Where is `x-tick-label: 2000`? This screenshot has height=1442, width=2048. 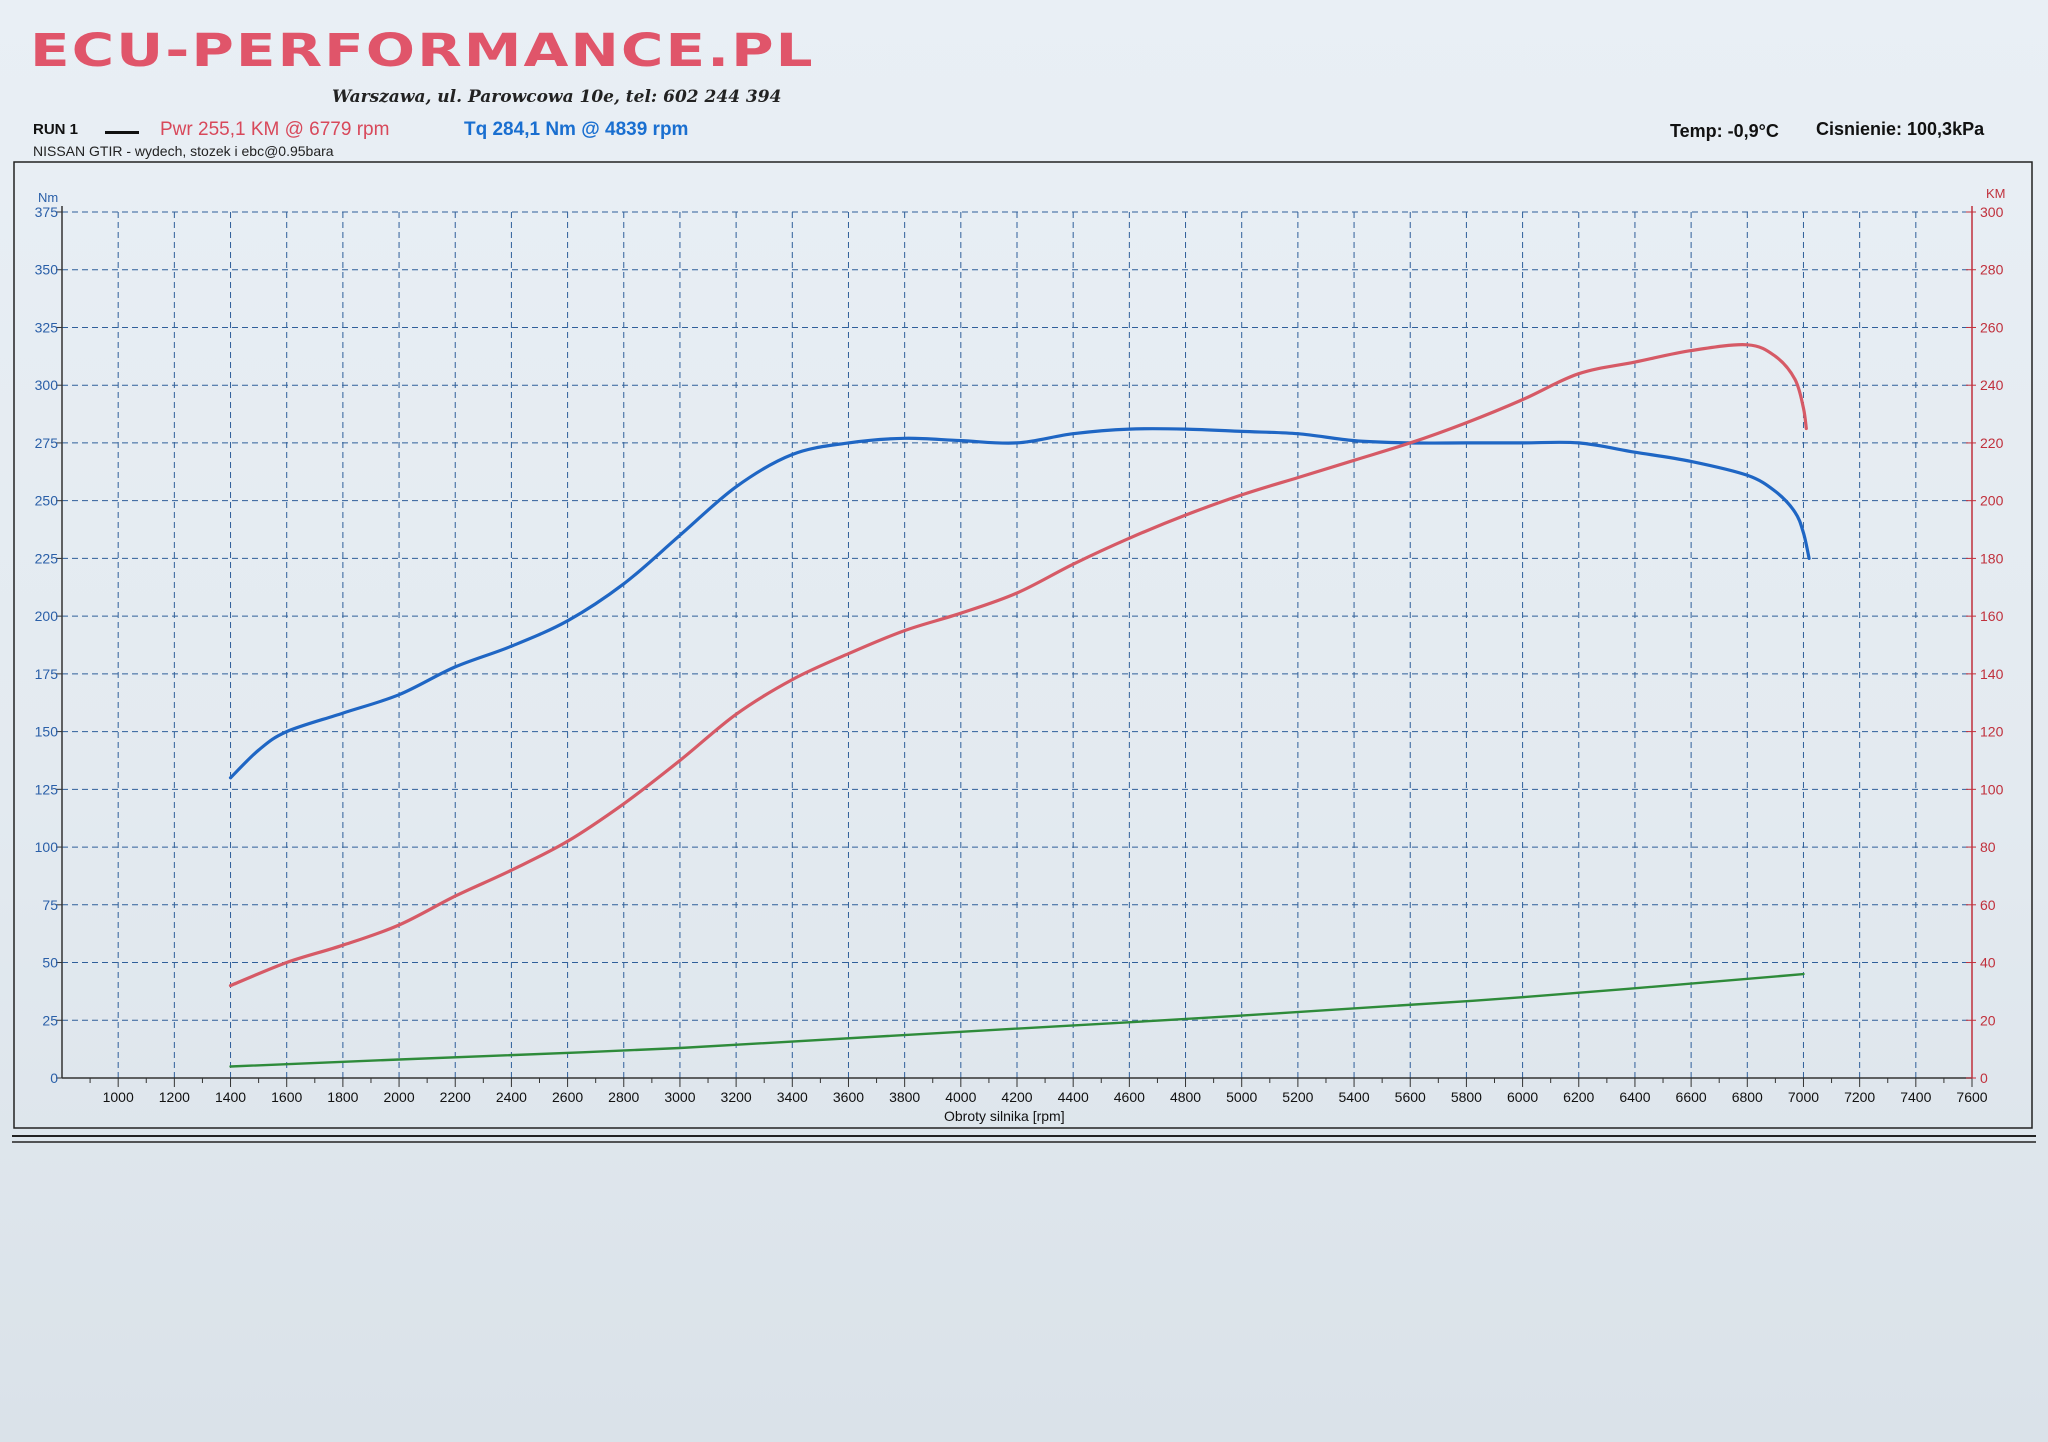 x-tick-label: 2000 is located at coordinates (398, 1097).